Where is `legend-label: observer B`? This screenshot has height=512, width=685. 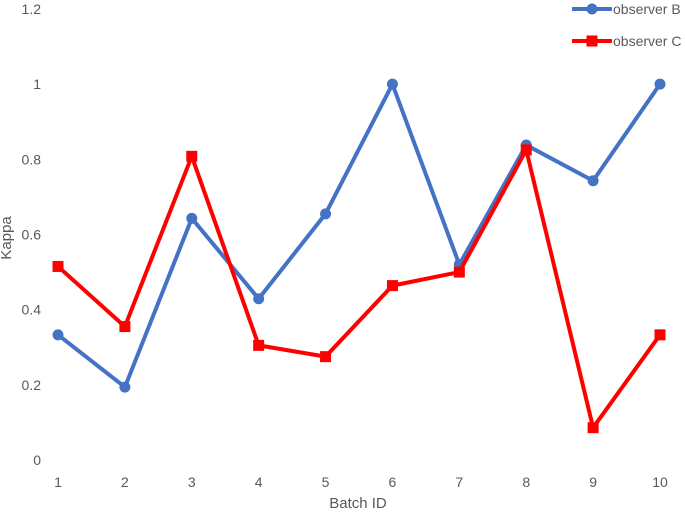
legend-label: observer B is located at coordinates (647, 9).